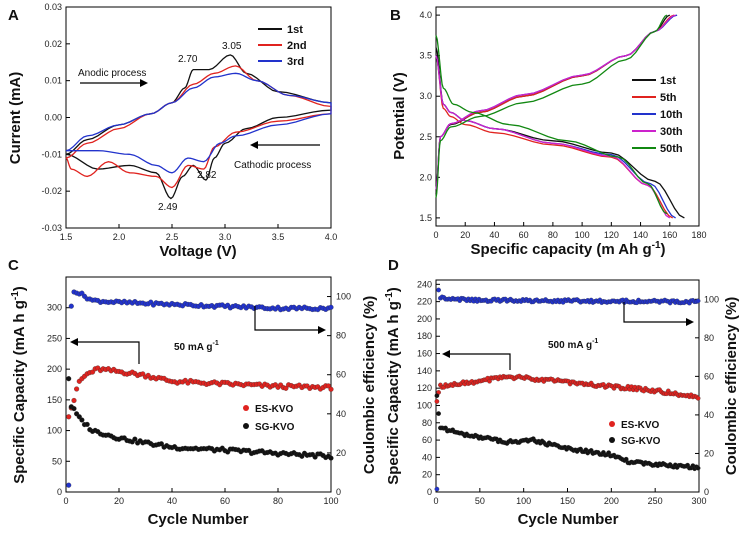 This screenshot has width=743, height=533. Describe the element at coordinates (225, 237) in the screenshot. I see `a-xtick-label-3: 3.0` at that location.